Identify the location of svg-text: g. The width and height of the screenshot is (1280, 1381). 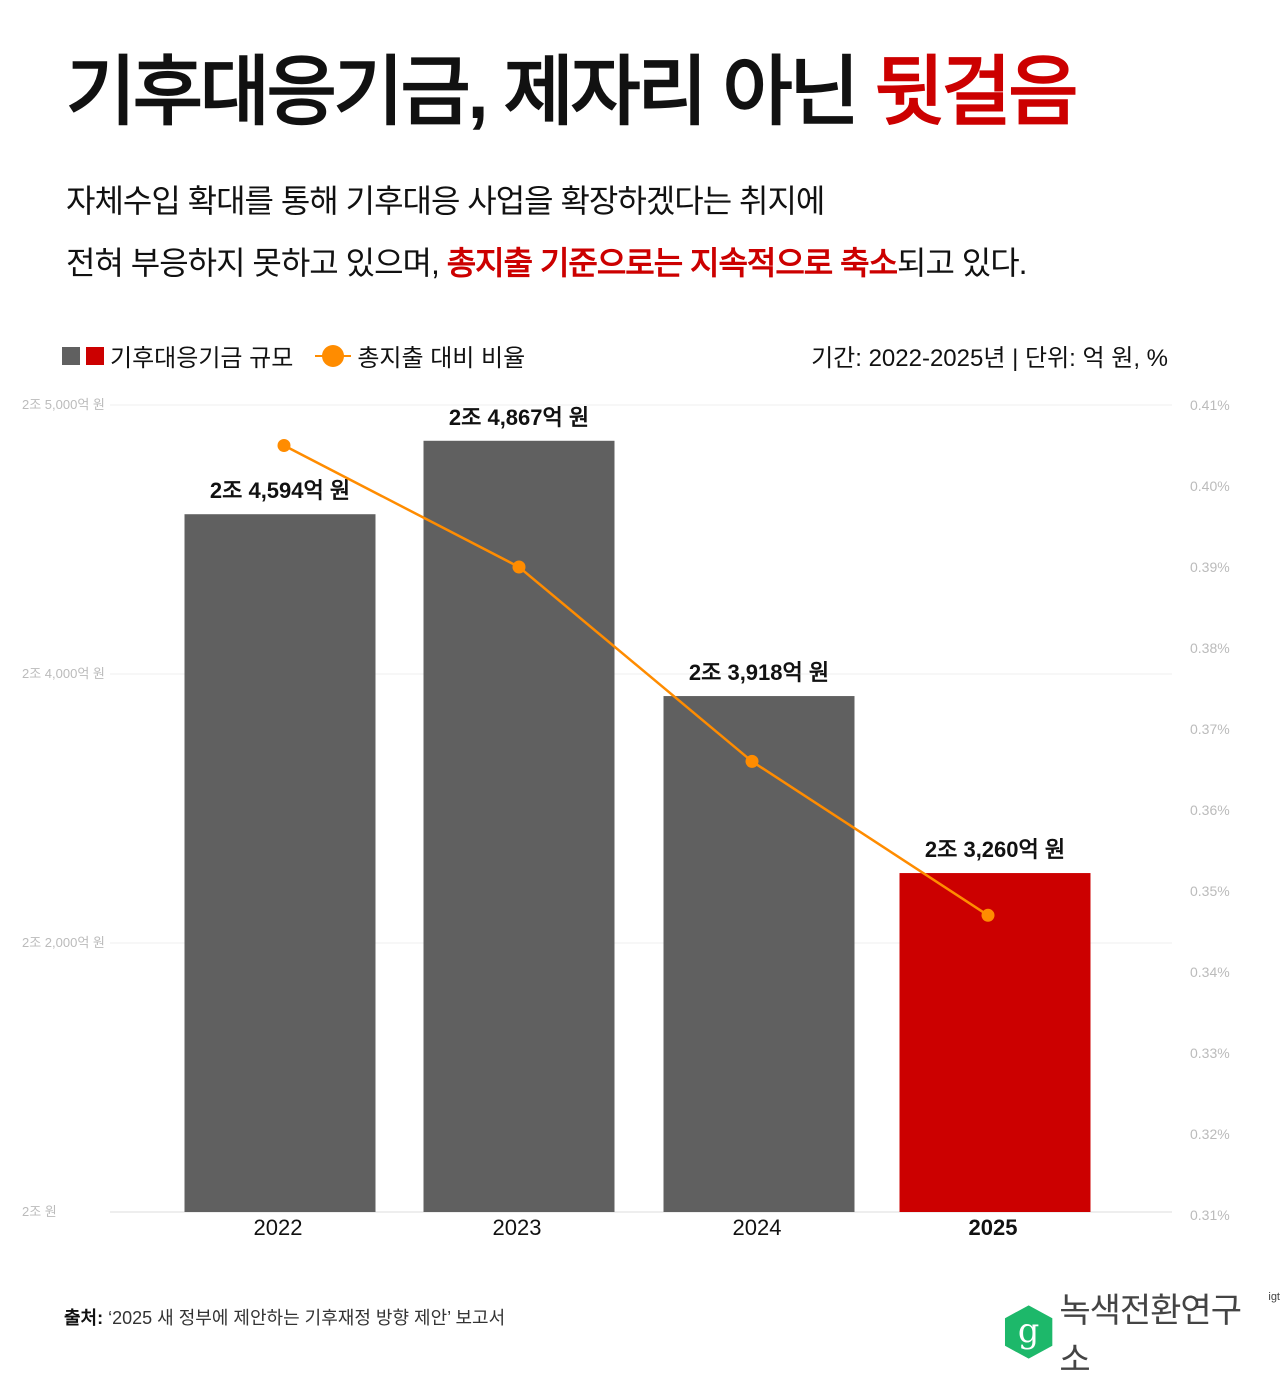
(1028, 1330).